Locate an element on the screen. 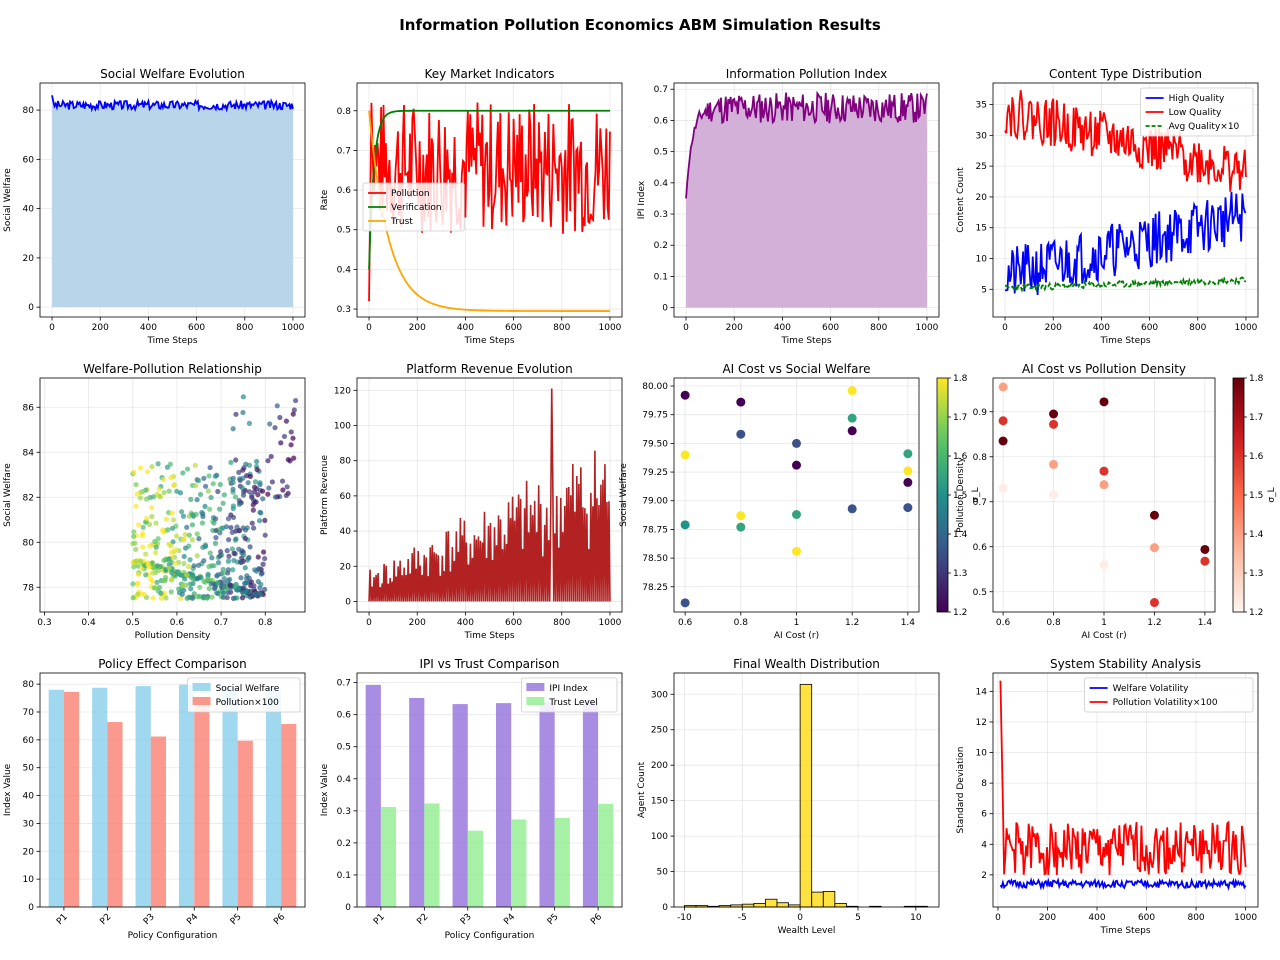 This screenshot has height=960, width=1280. y-tick-label: 0.2 is located at coordinates (661, 246).